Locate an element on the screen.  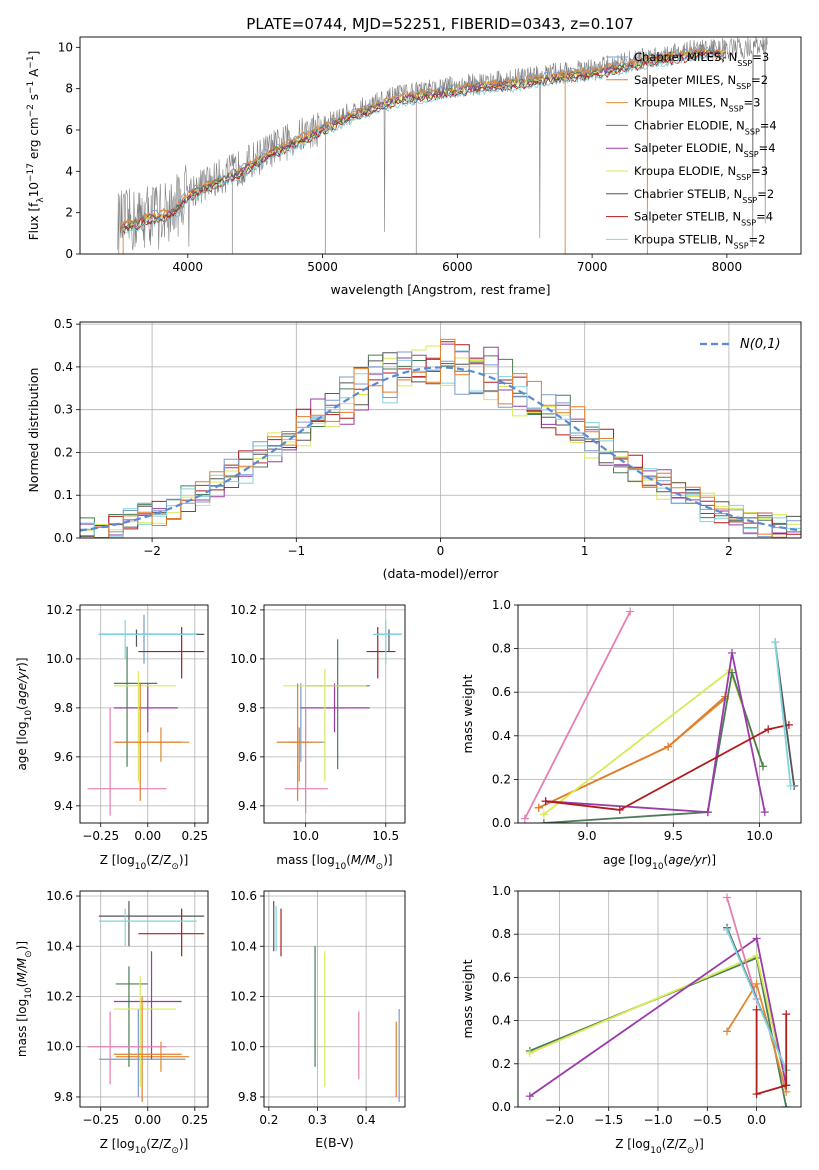
y-tick-label: 0.1 is located at coordinates (63, 495).